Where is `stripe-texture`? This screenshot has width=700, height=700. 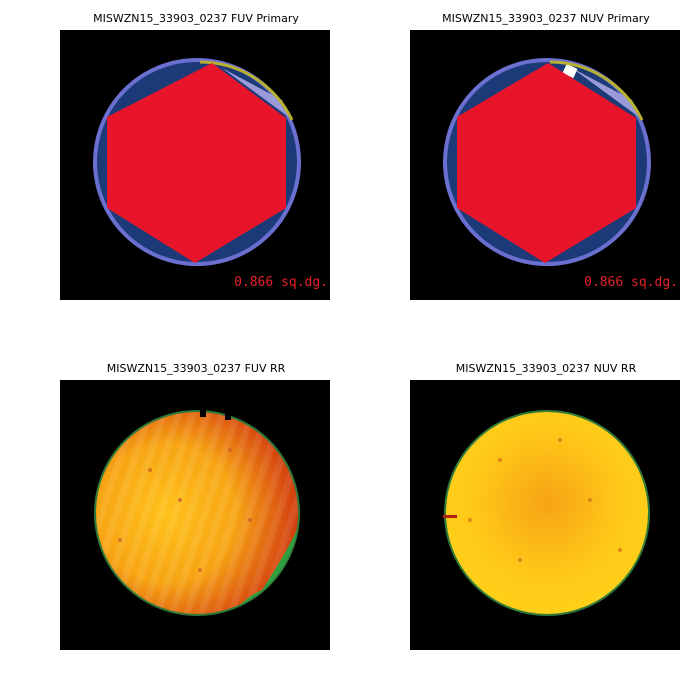 stripe-texture is located at coordinates (197, 513).